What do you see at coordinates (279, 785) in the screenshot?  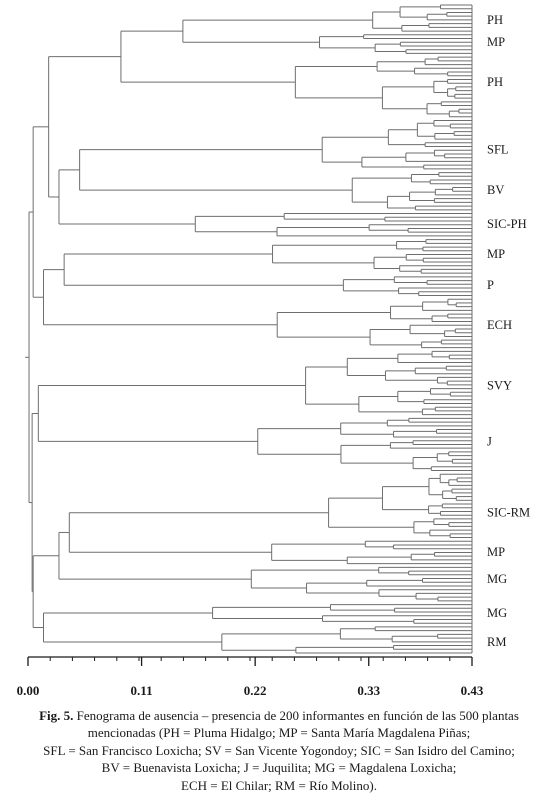 I see `caption-line-5: ECH = El Chilar; RM = Río Molino).` at bounding box center [279, 785].